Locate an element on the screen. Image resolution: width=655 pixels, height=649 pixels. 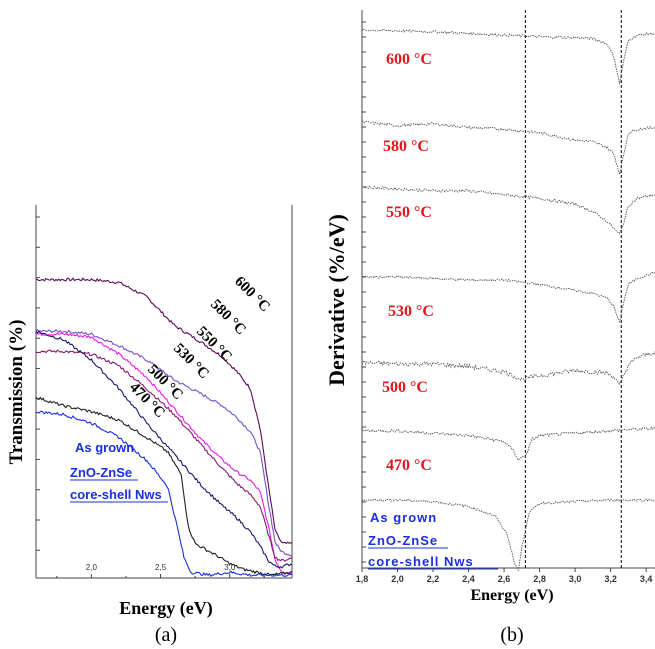
panel-a-as-grown-line3: core-shell Nws is located at coordinates (116, 494).